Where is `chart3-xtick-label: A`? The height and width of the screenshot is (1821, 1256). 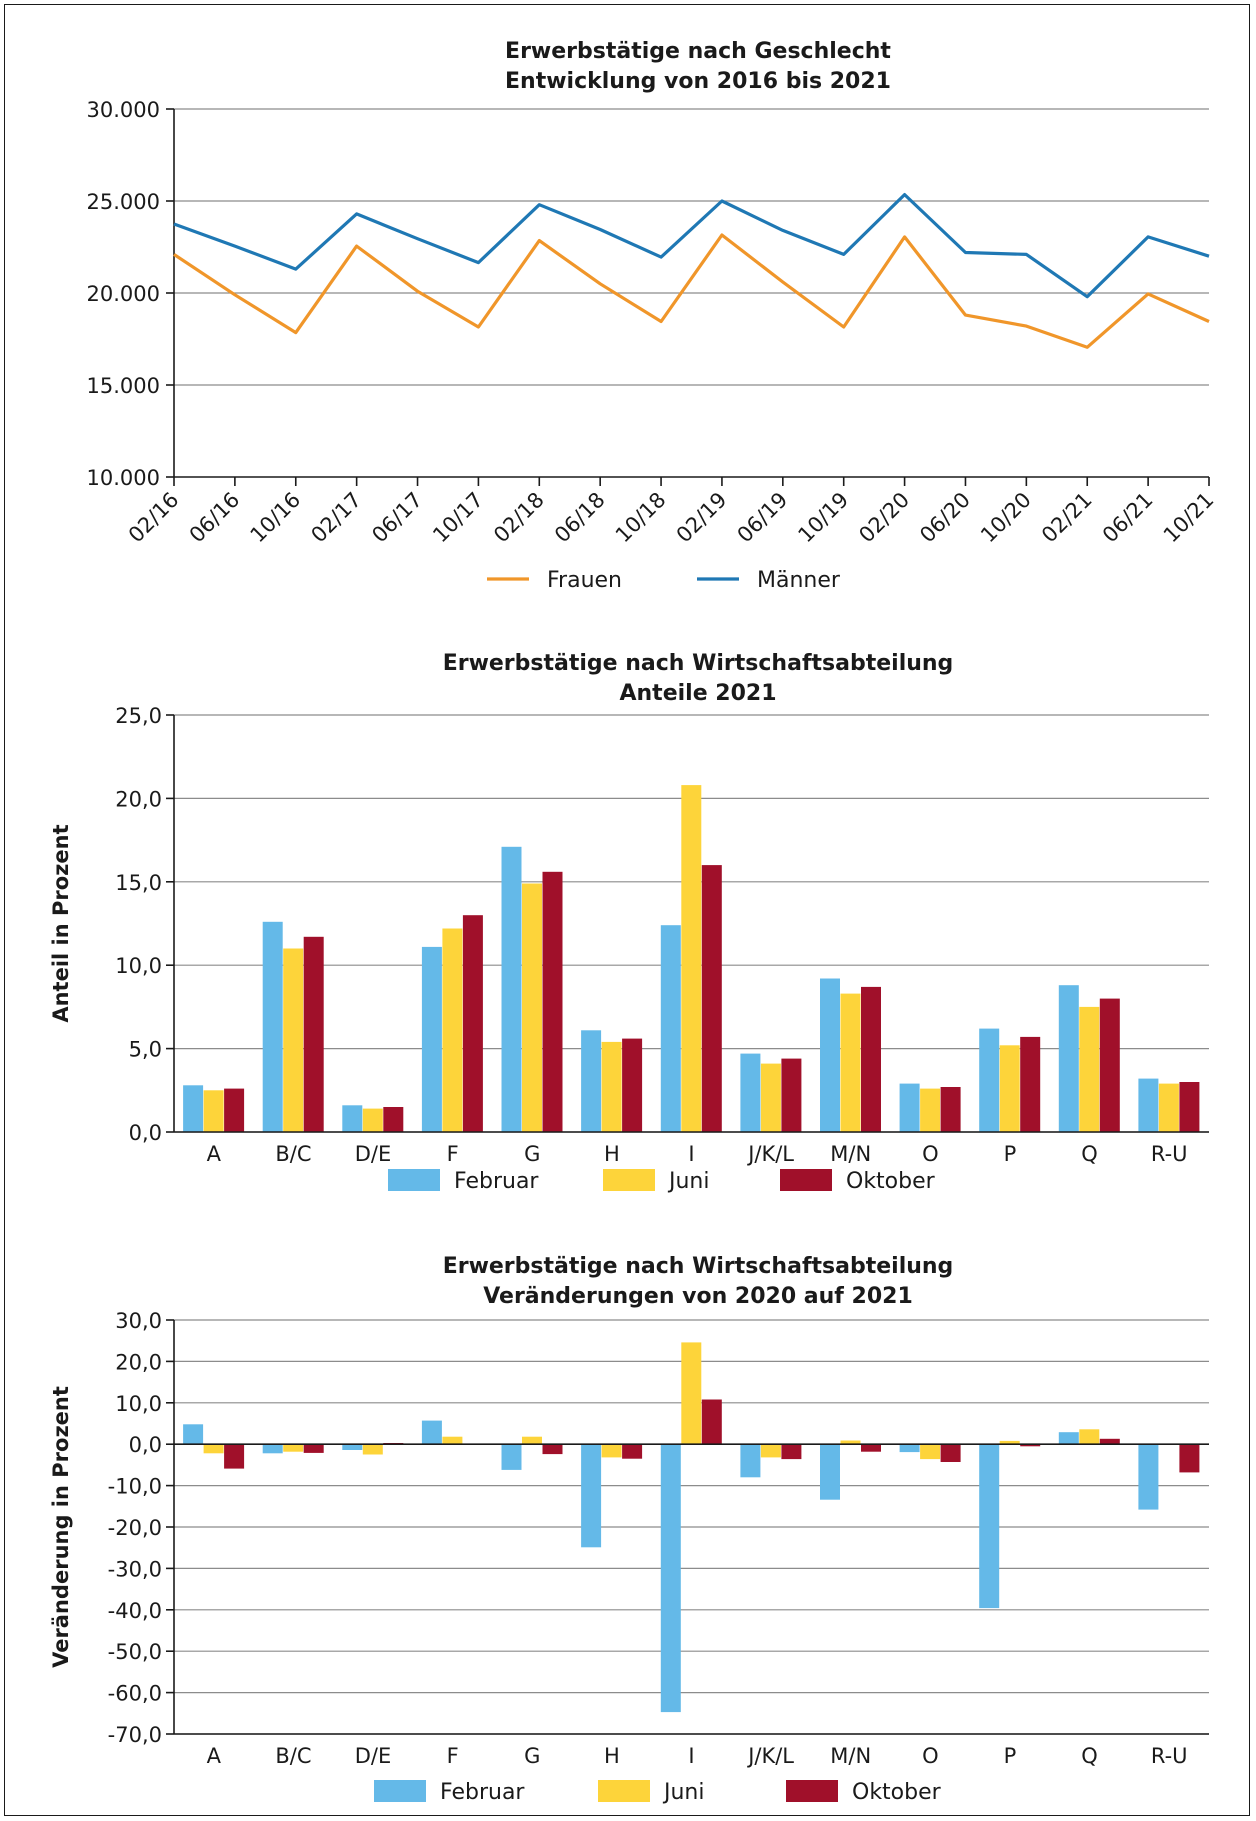
chart3-xtick-label: A is located at coordinates (214, 1756).